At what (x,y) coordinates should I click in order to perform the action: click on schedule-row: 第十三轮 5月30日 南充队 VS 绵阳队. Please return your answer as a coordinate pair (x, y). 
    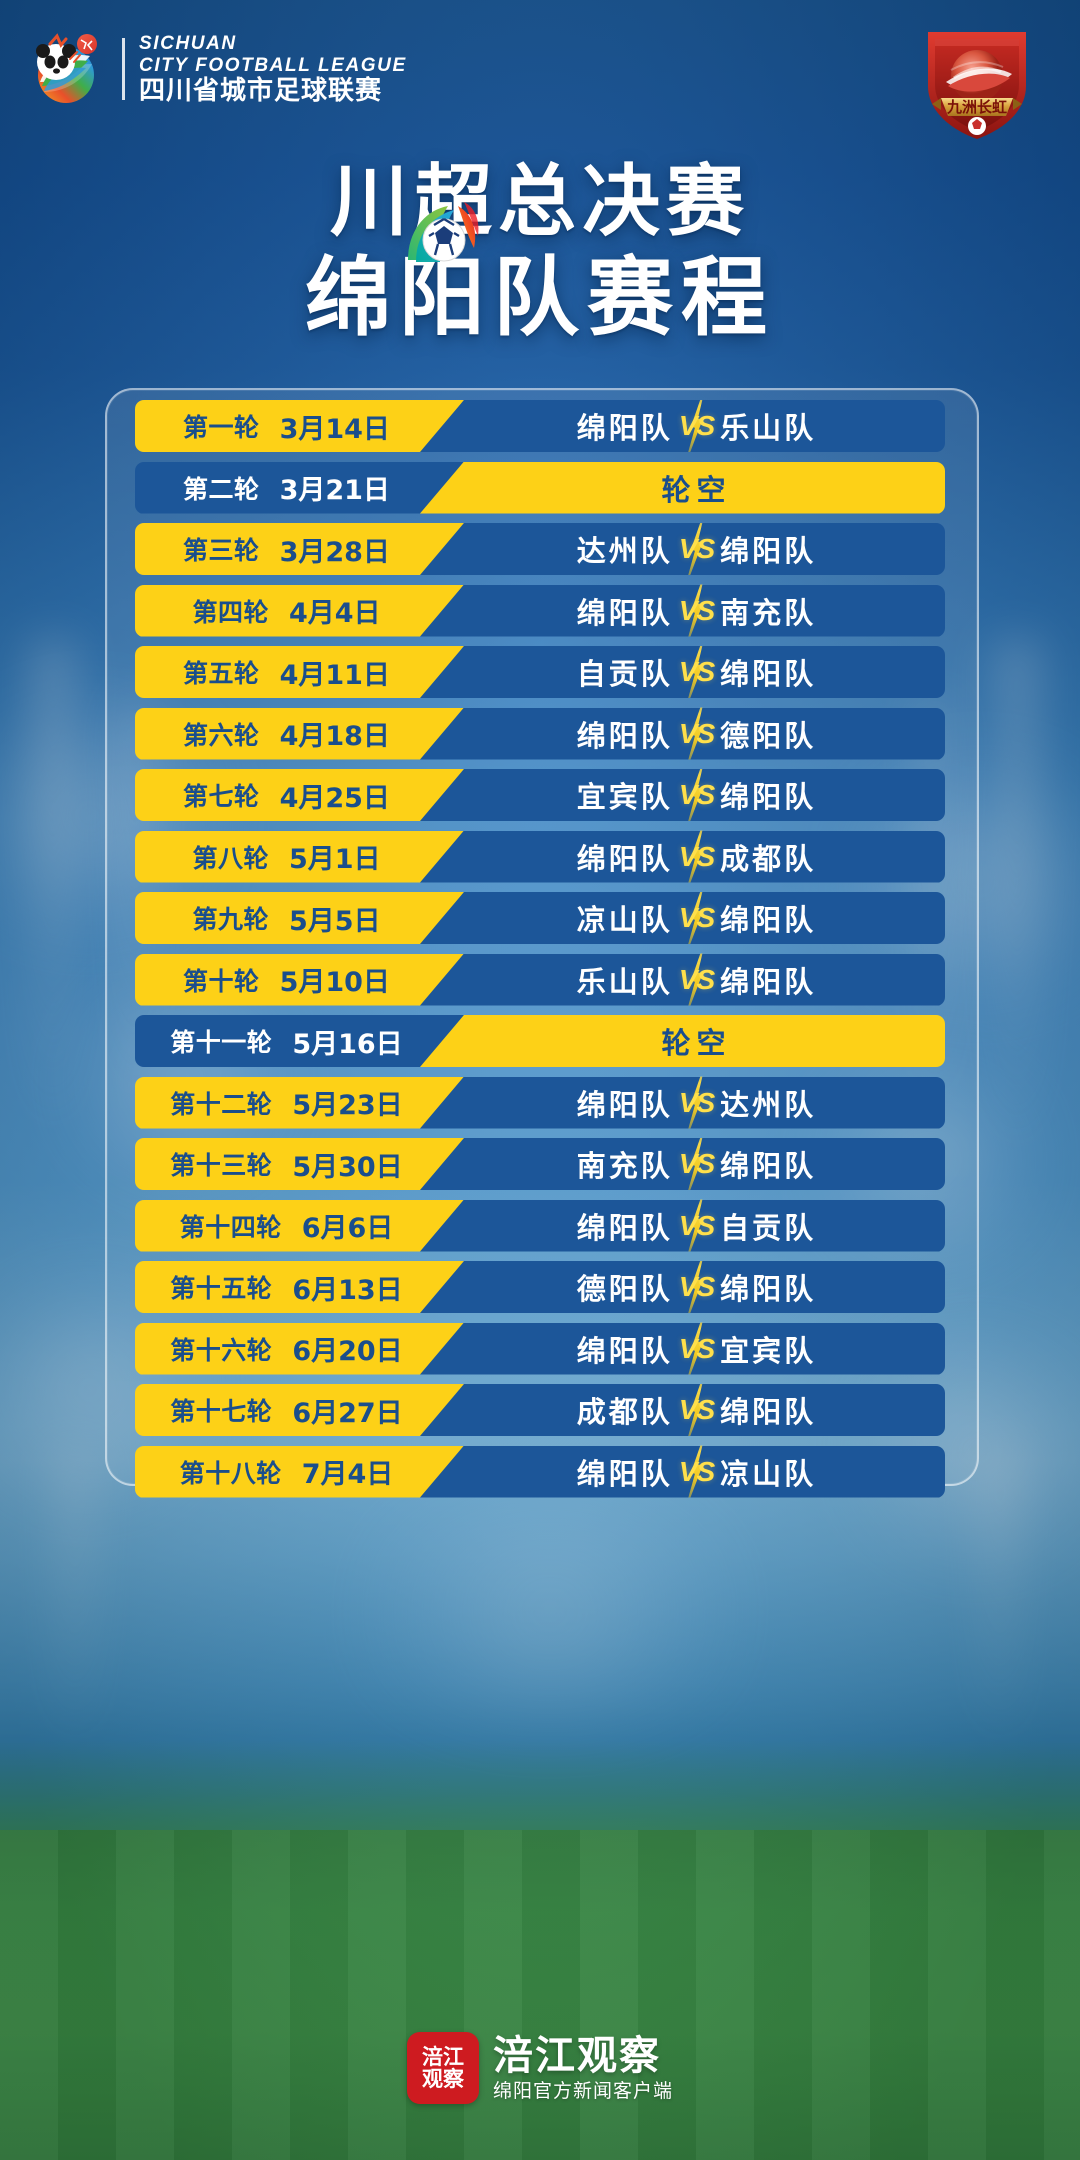
    Looking at the image, I should click on (540, 1164).